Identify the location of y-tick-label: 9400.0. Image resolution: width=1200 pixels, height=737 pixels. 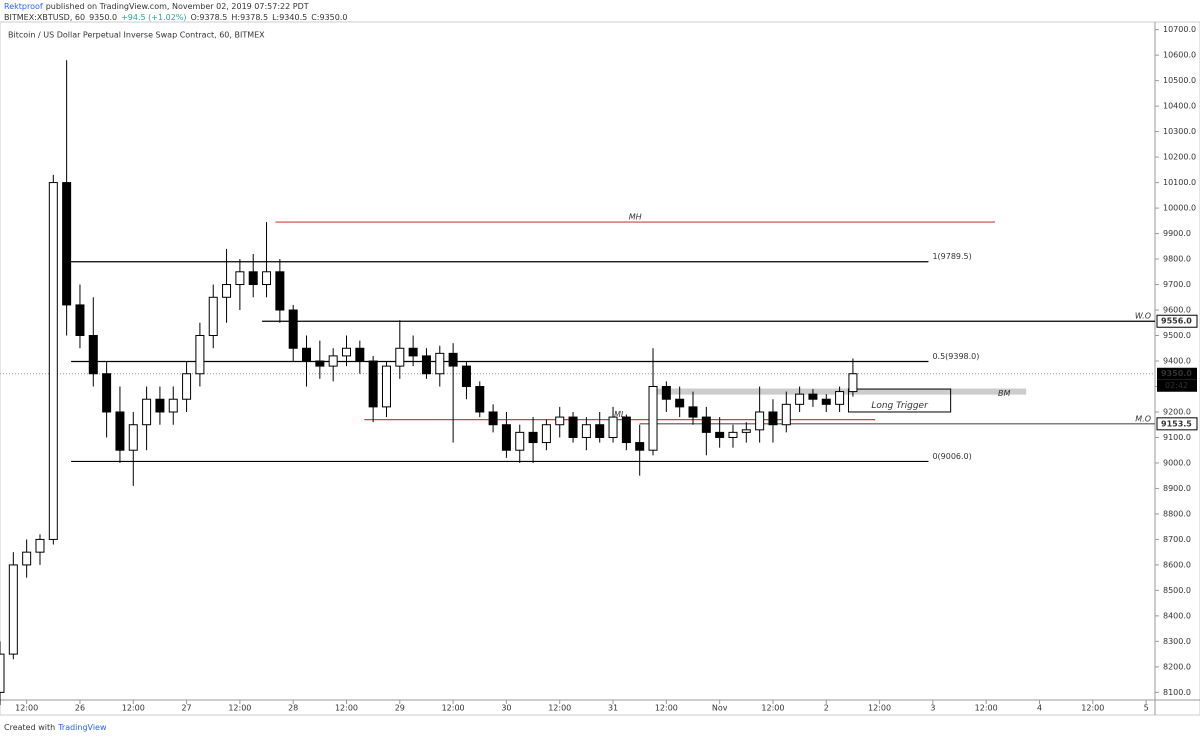
(1177, 361).